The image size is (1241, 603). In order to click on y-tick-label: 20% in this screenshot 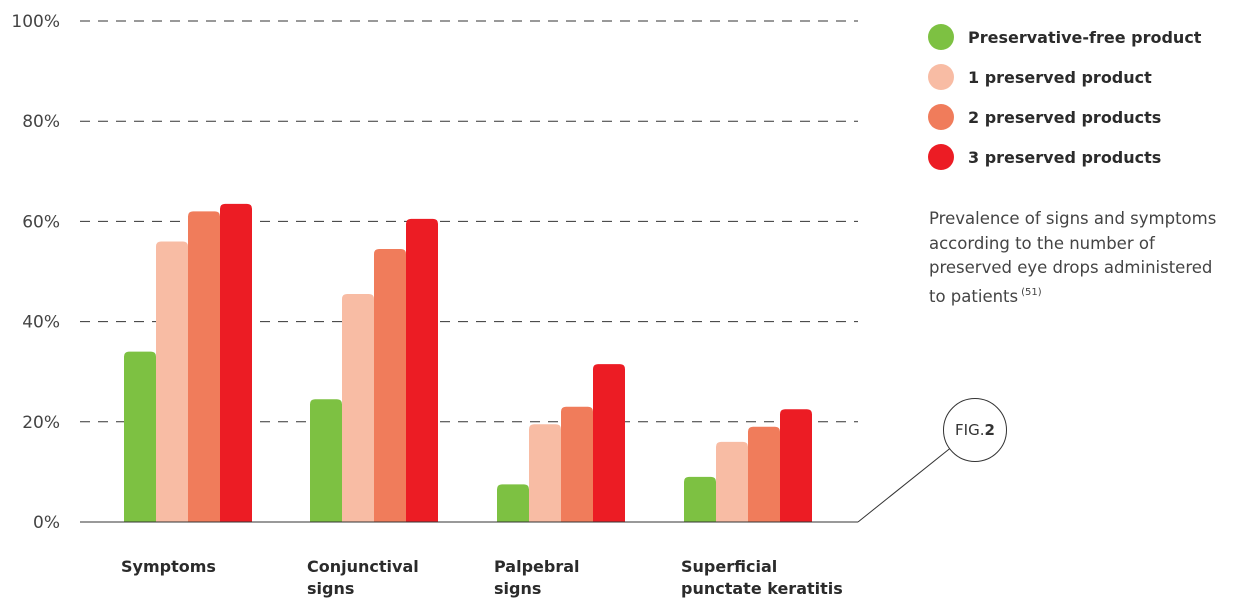, I will do `click(41, 423)`.